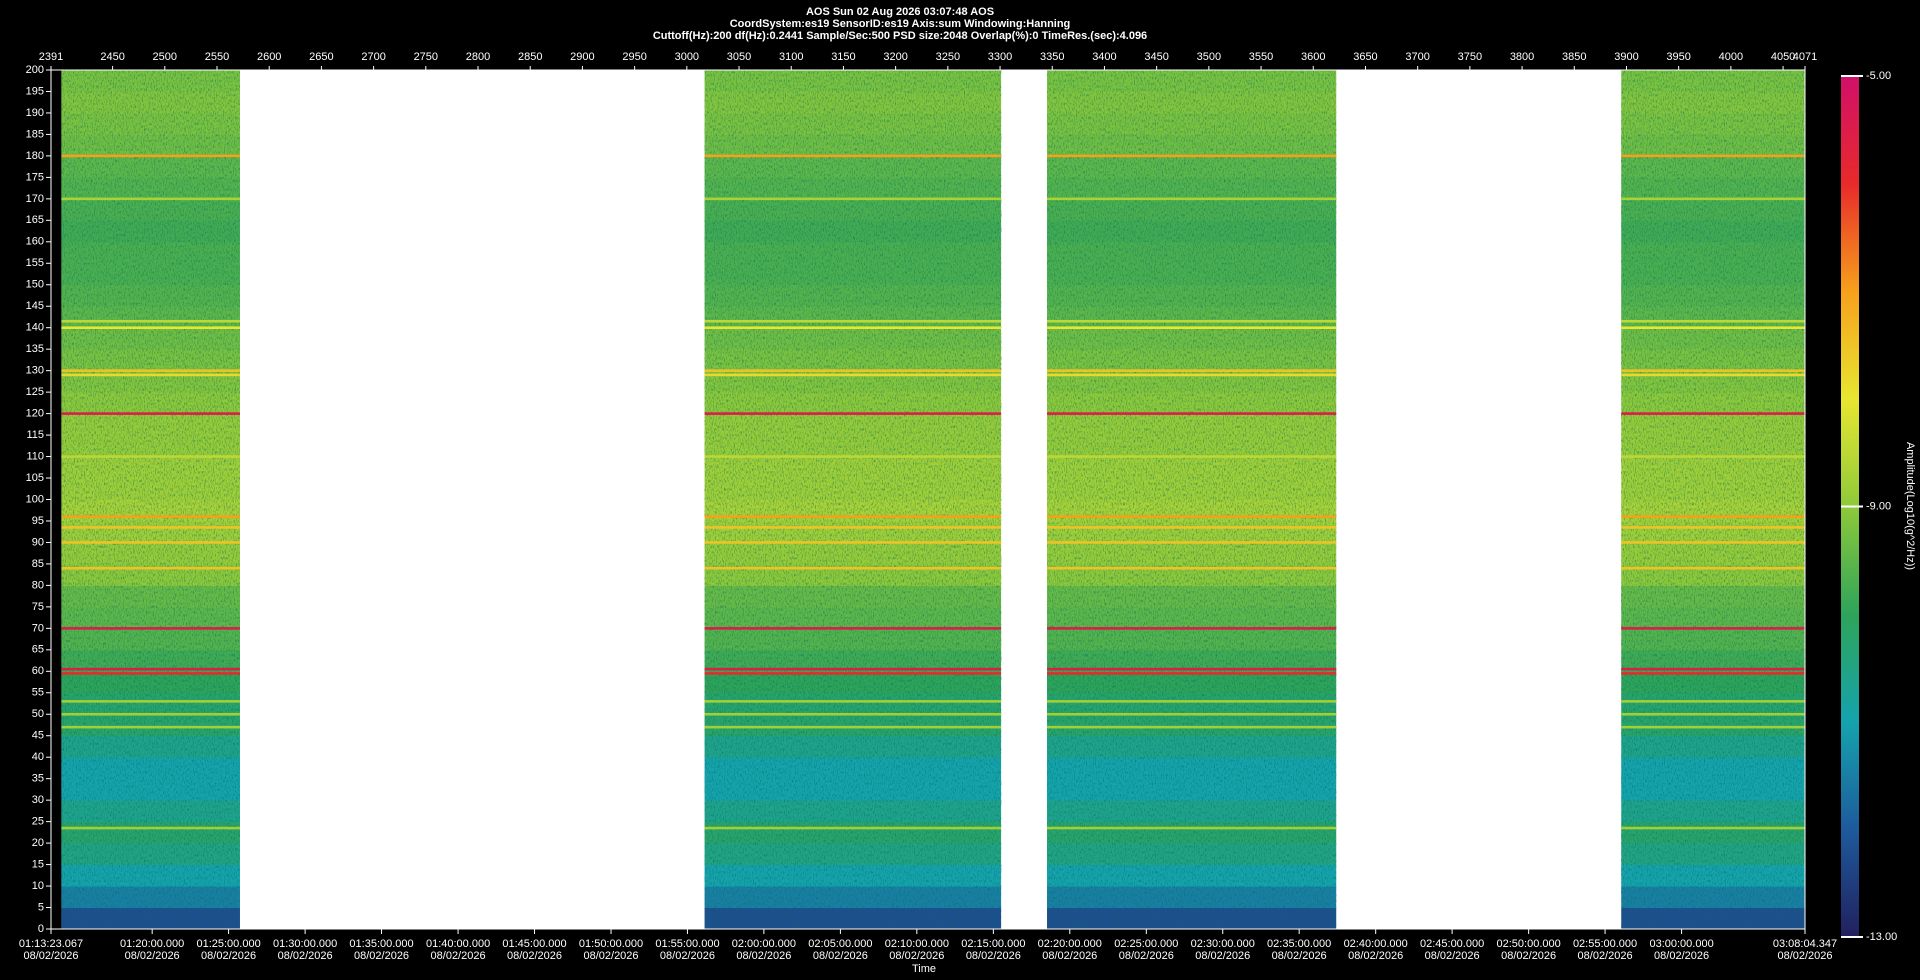  Describe the element at coordinates (1156, 57) in the screenshot. I see `x-tick-label: 3450` at that location.